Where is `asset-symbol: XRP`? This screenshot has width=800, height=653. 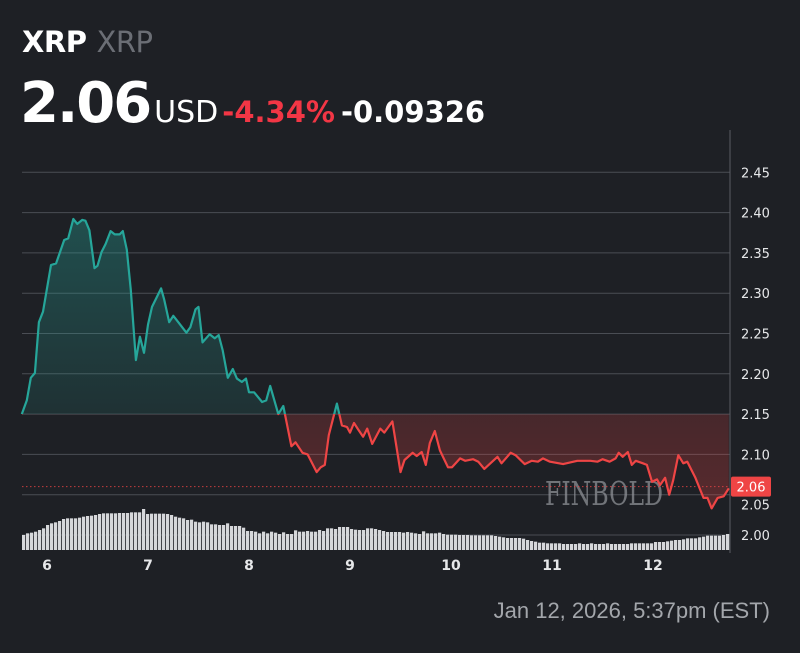 asset-symbol: XRP is located at coordinates (54, 42).